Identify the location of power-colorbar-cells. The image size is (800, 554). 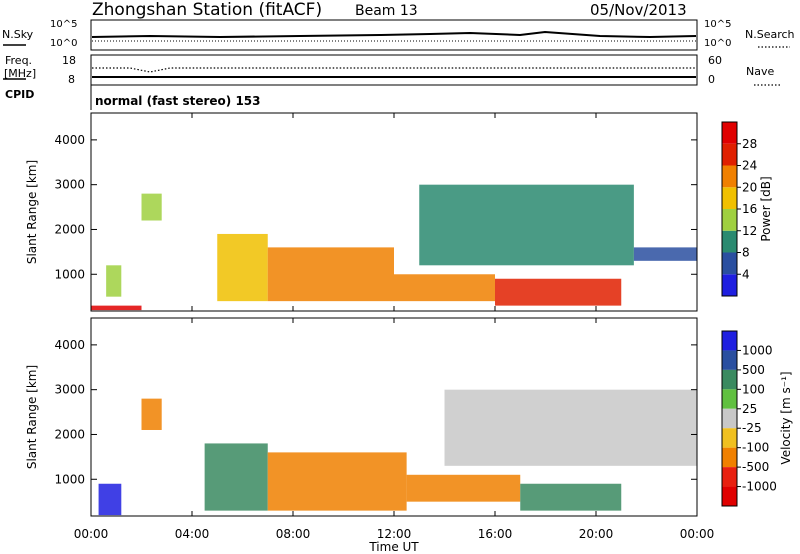
(729, 209).